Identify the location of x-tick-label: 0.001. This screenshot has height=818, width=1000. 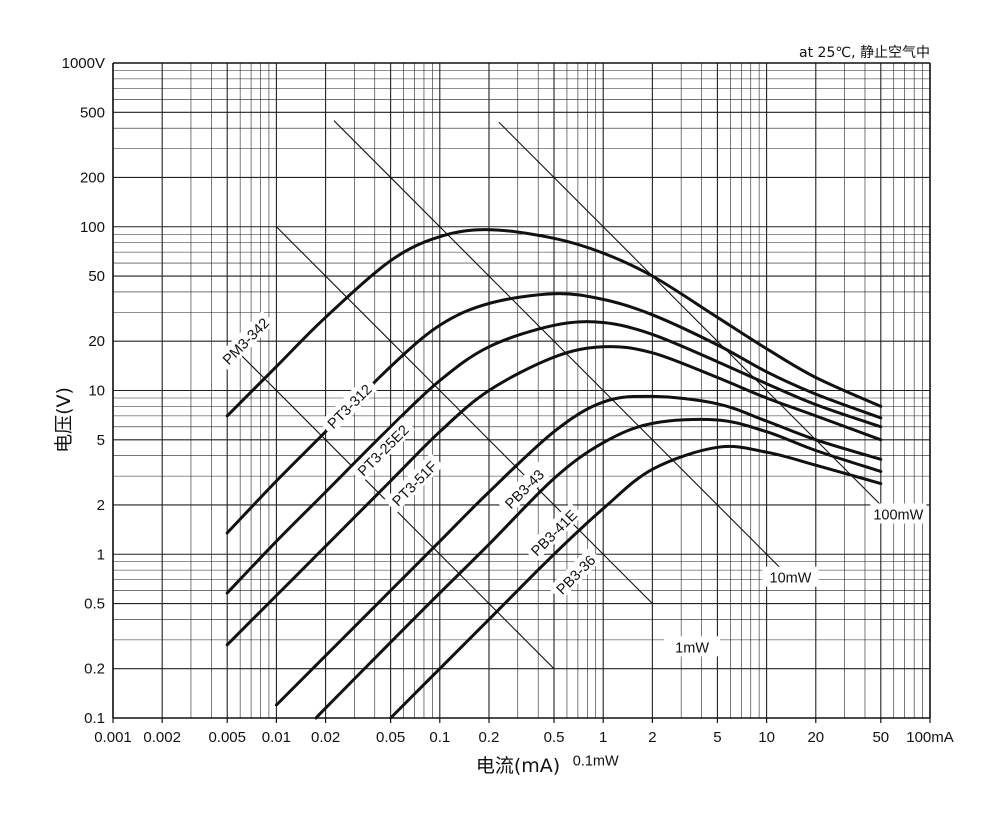
(113, 737).